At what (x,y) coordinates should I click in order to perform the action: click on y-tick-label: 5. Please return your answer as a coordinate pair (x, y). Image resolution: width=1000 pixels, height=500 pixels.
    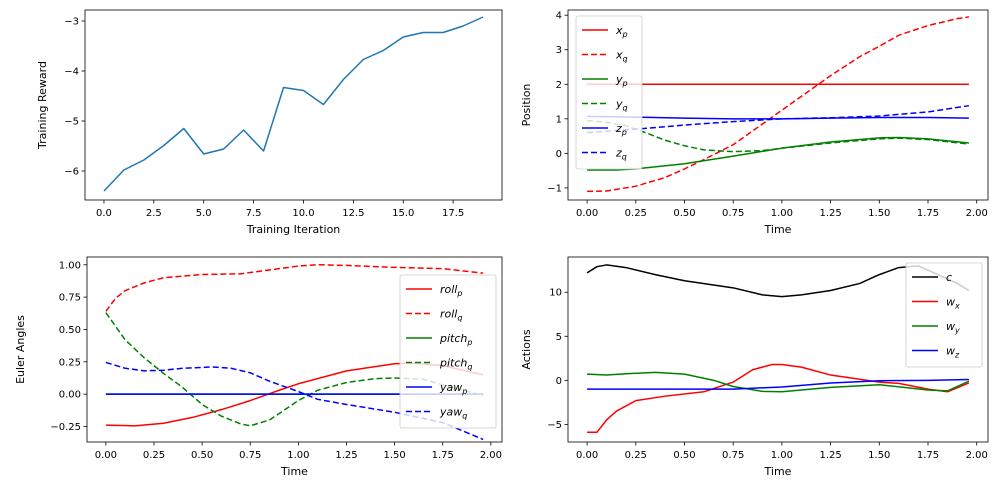
    Looking at the image, I should click on (559, 337).